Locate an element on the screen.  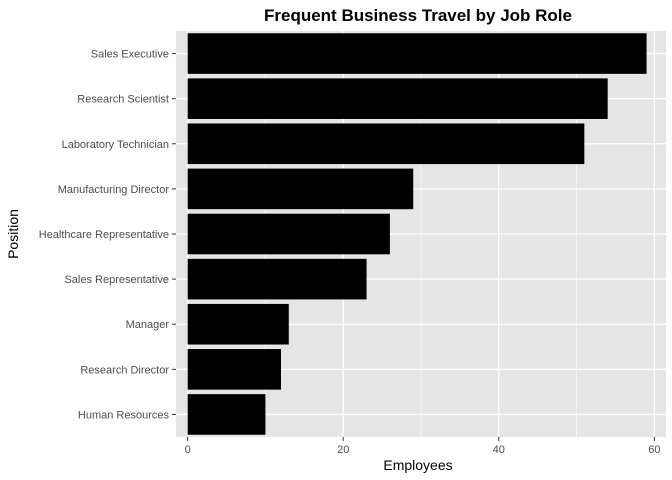
y-axis-title: Position is located at coordinates (13, 234).